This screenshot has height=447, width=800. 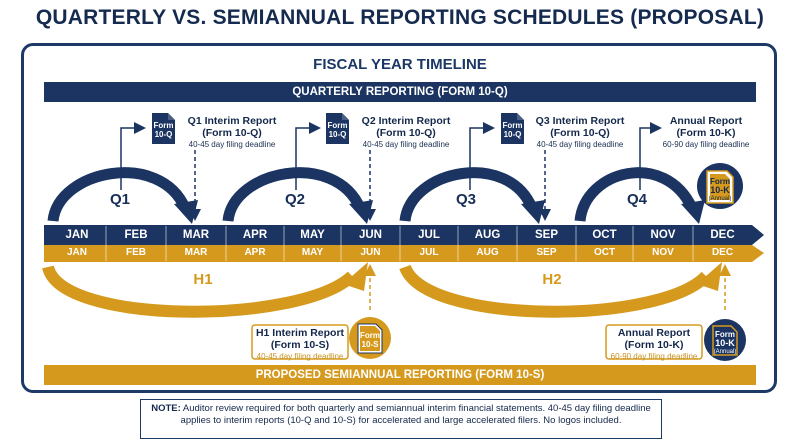 I want to click on quarterly-month-band, so click(x=404, y=235).